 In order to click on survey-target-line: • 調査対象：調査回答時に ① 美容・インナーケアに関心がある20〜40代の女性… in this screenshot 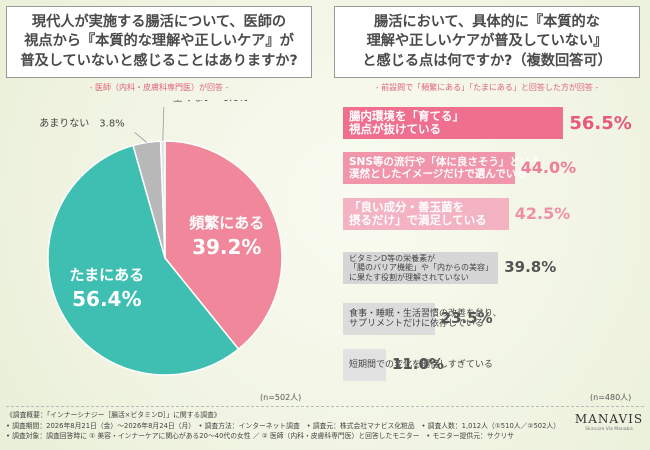, I will do `click(260, 436)`.